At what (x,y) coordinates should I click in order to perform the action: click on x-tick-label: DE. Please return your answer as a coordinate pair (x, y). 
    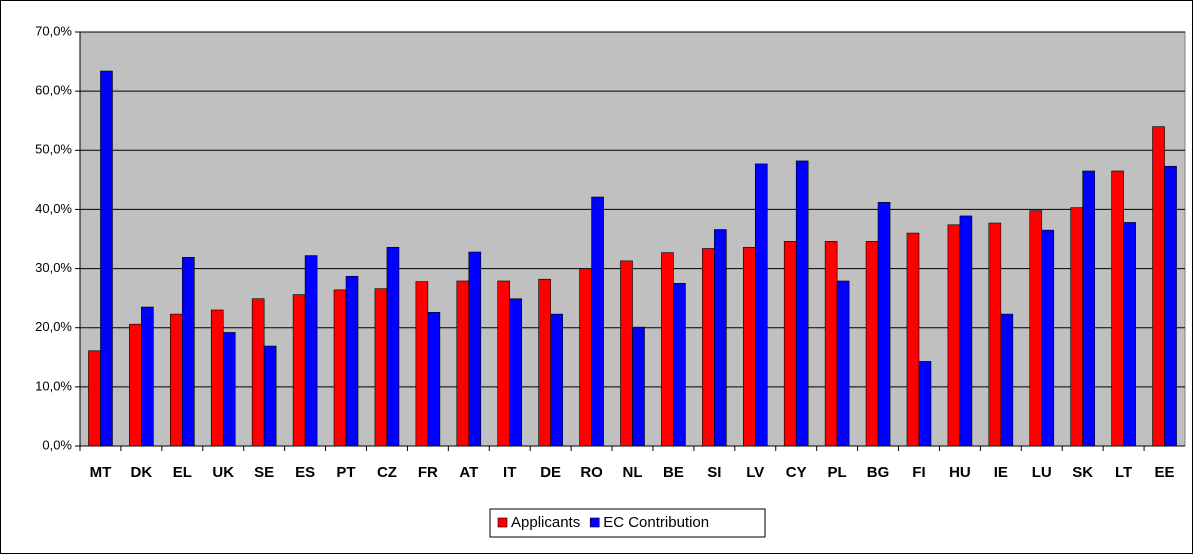
    Looking at the image, I should click on (550, 472).